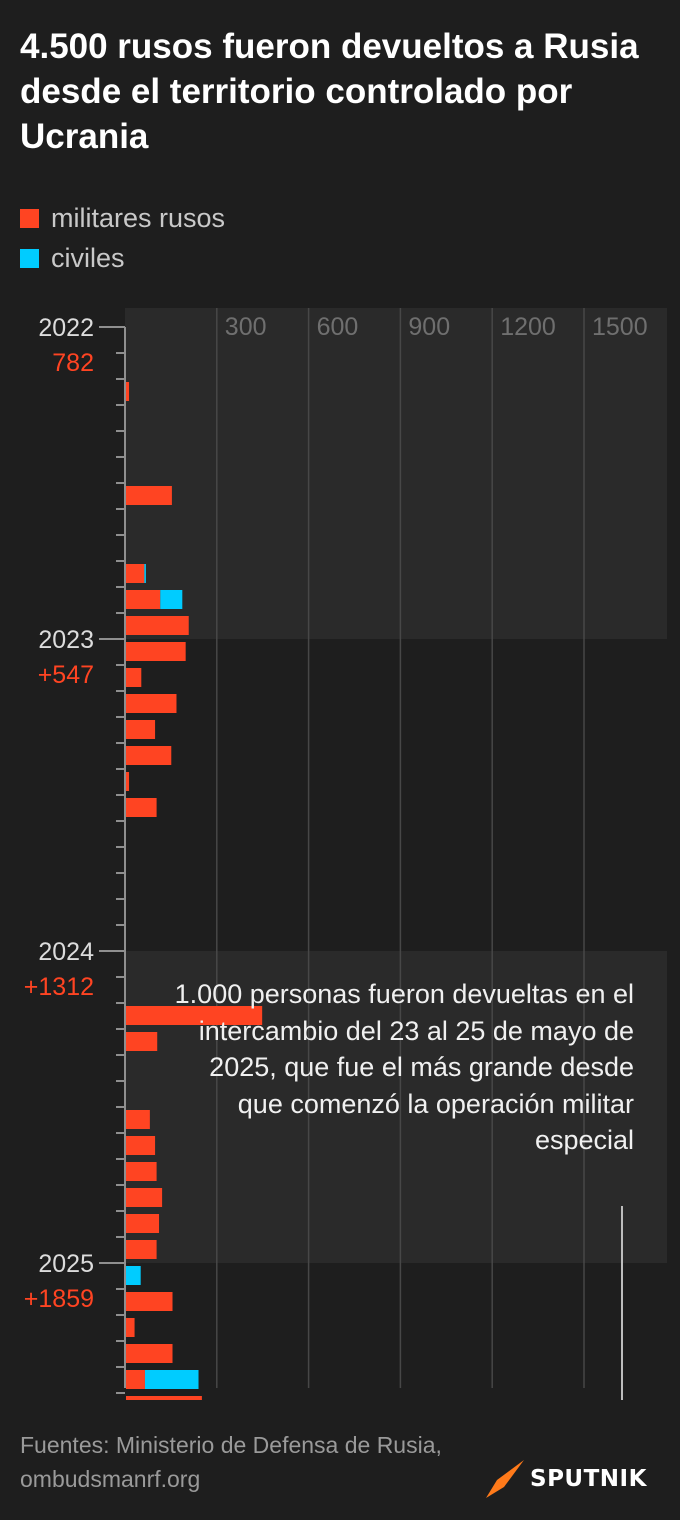 The image size is (680, 1520). I want to click on legend-item-civilians: civiles, so click(122, 258).